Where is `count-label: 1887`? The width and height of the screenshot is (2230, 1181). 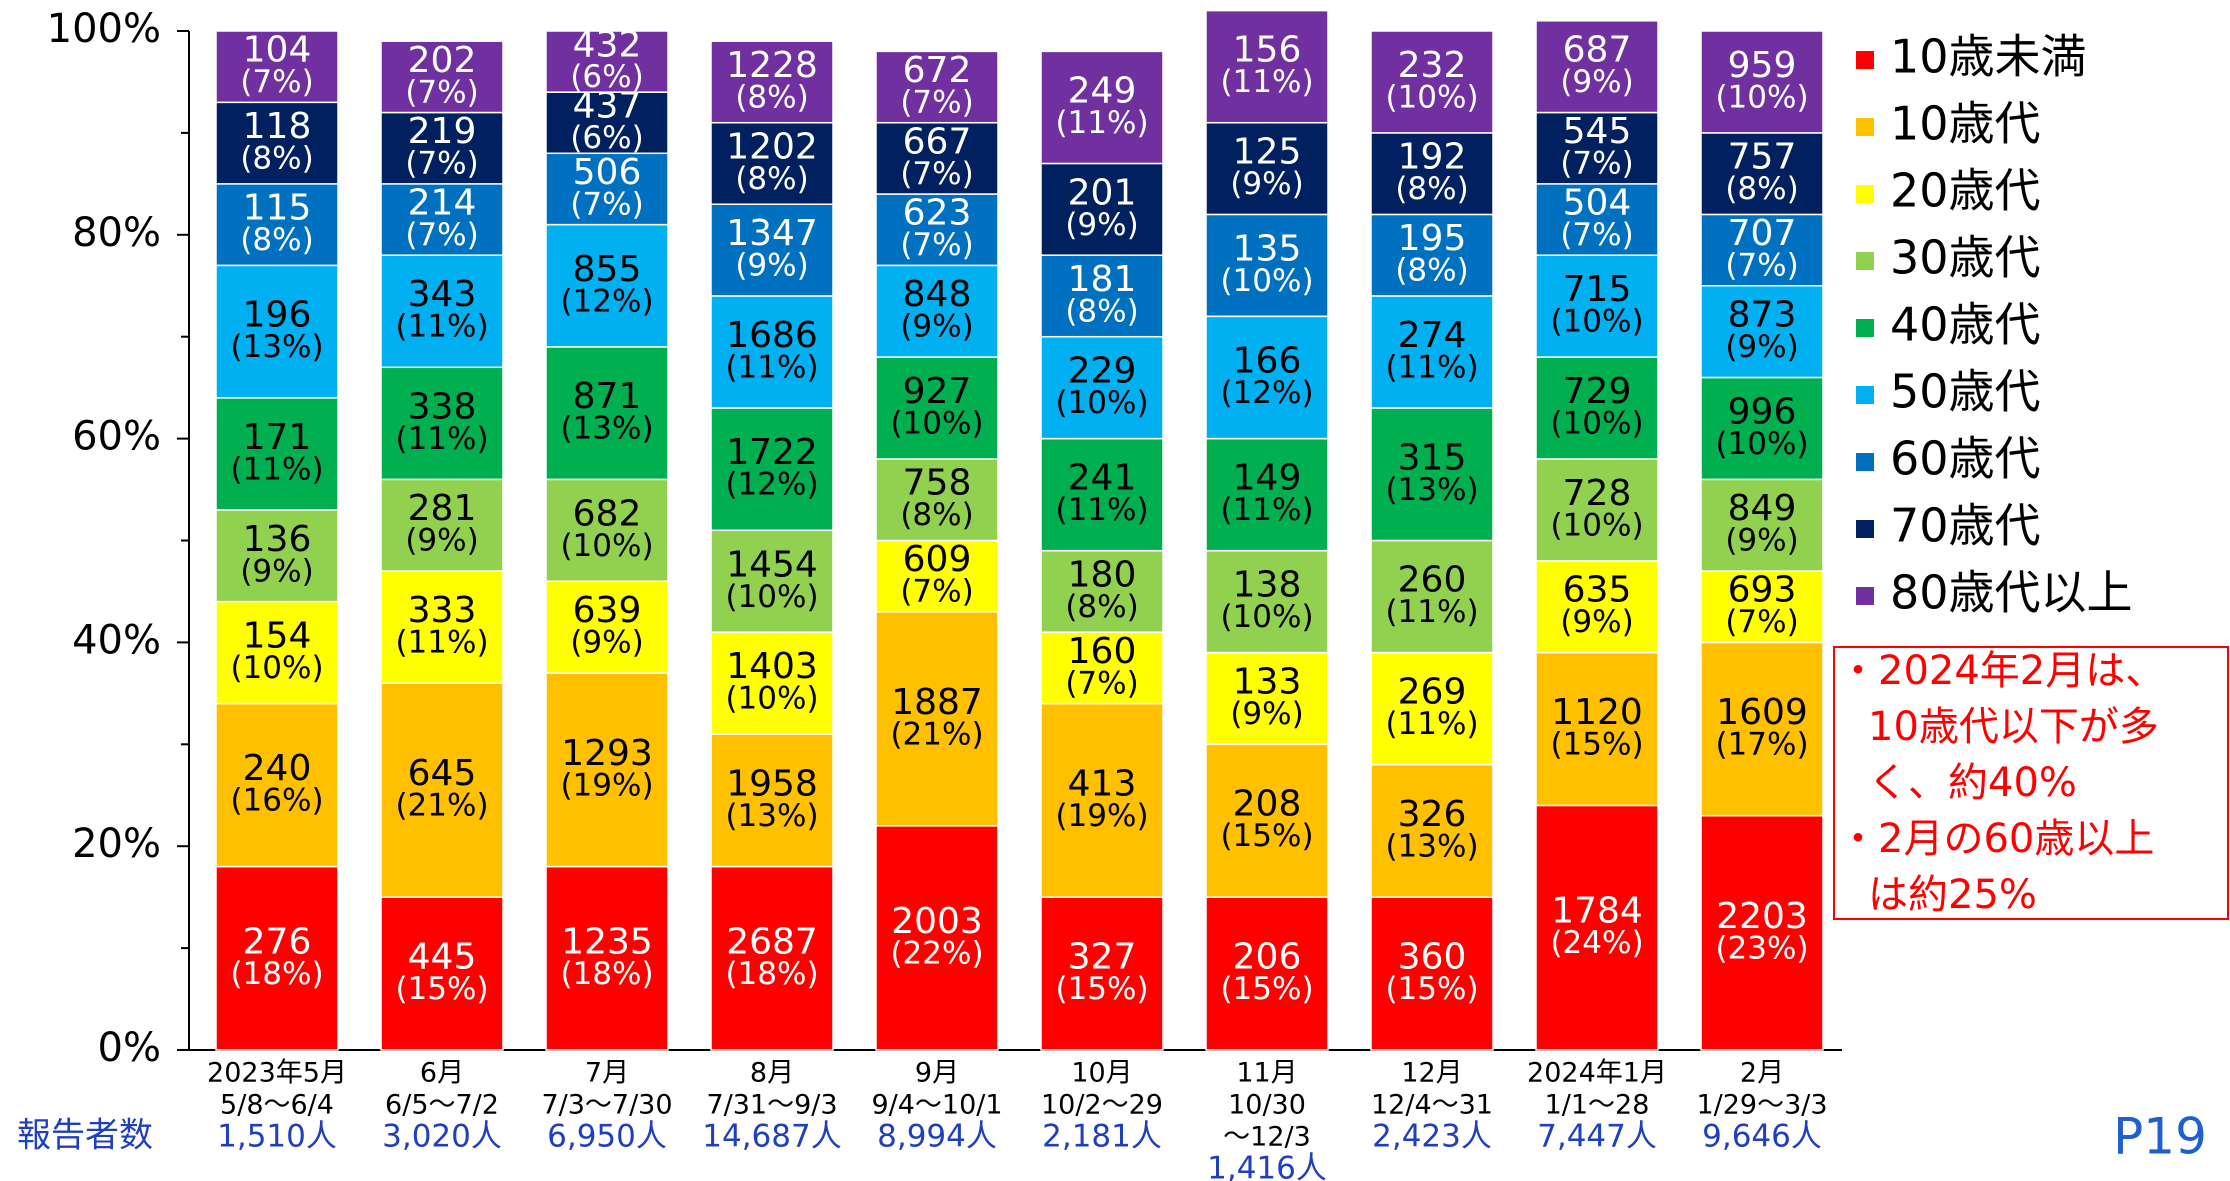 count-label: 1887 is located at coordinates (937, 702).